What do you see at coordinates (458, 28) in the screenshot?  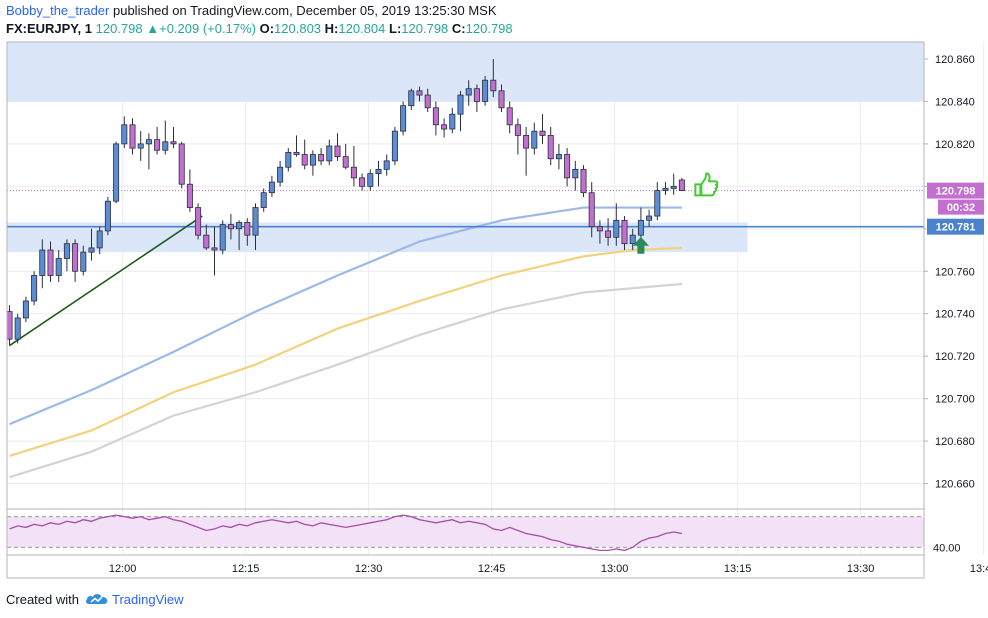 I see `close-label: C:` at bounding box center [458, 28].